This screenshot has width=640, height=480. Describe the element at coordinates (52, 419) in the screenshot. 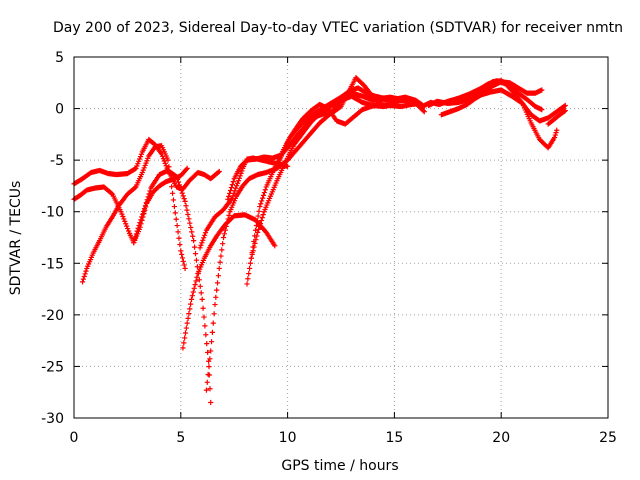

I see `y-tick-label: -30` at that location.